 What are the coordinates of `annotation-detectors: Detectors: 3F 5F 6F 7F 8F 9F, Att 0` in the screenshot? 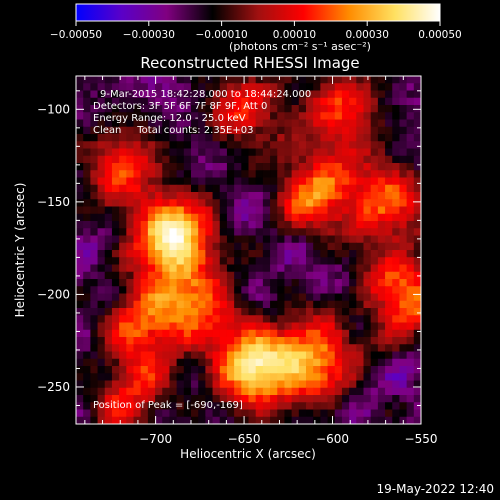 It's located at (180, 106).